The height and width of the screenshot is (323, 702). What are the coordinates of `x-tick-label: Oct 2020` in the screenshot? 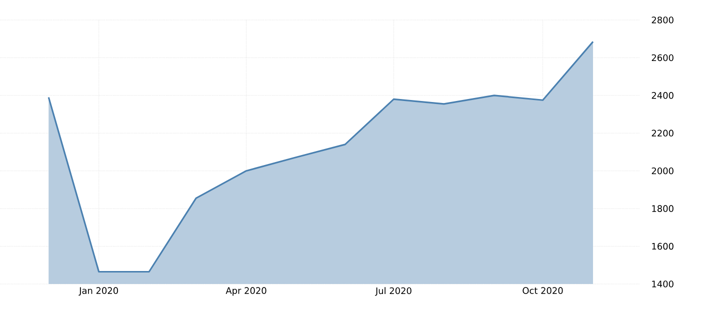 It's located at (542, 290).